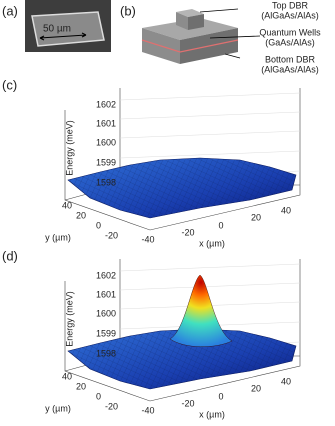 The image size is (335, 426). What do you see at coordinates (10, 255) in the screenshot?
I see `panel-label: (d)` at bounding box center [10, 255].